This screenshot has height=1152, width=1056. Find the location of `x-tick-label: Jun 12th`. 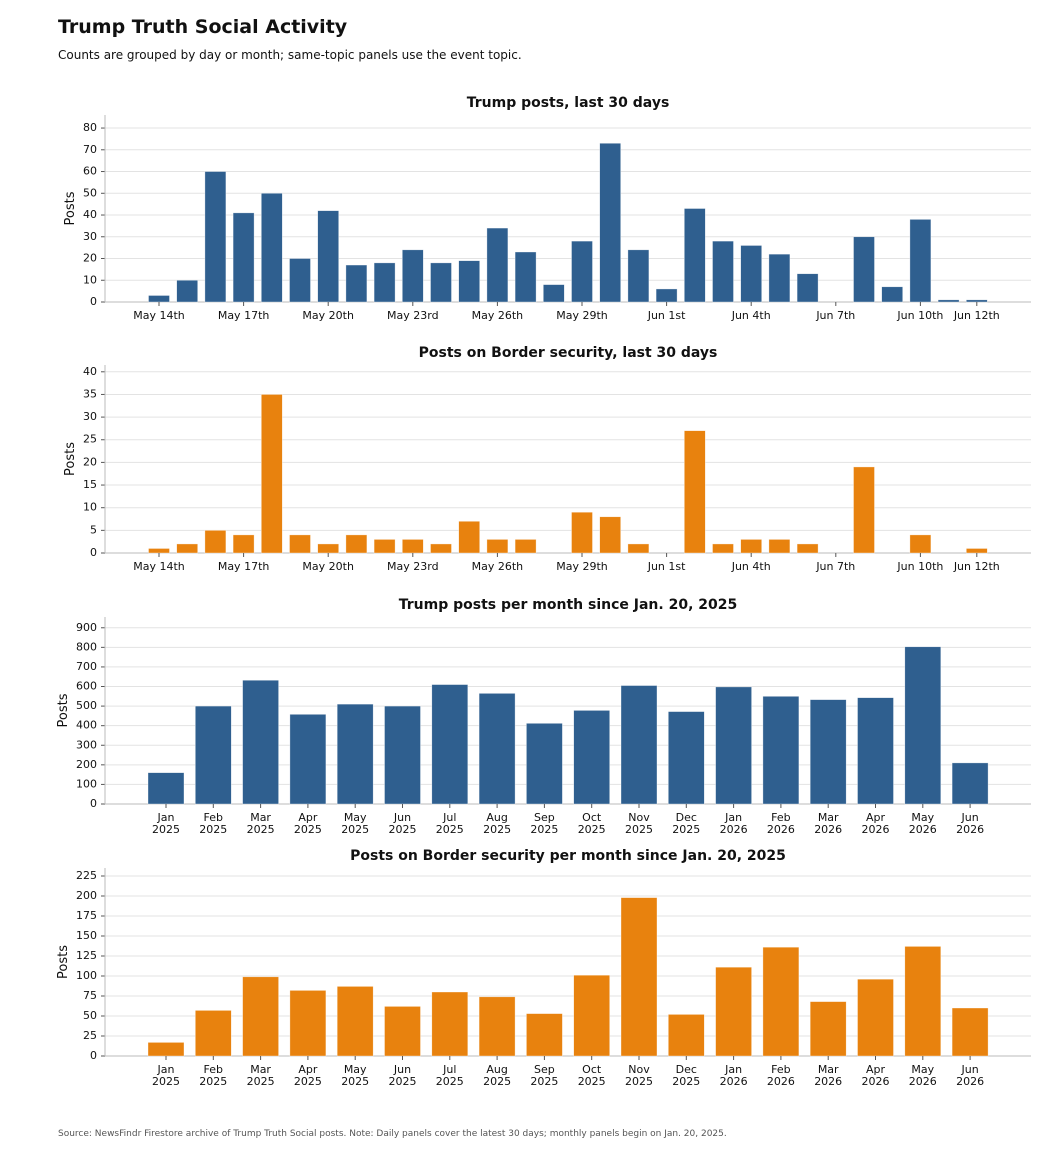

x-tick-label: Jun 12th is located at coordinates (976, 566).